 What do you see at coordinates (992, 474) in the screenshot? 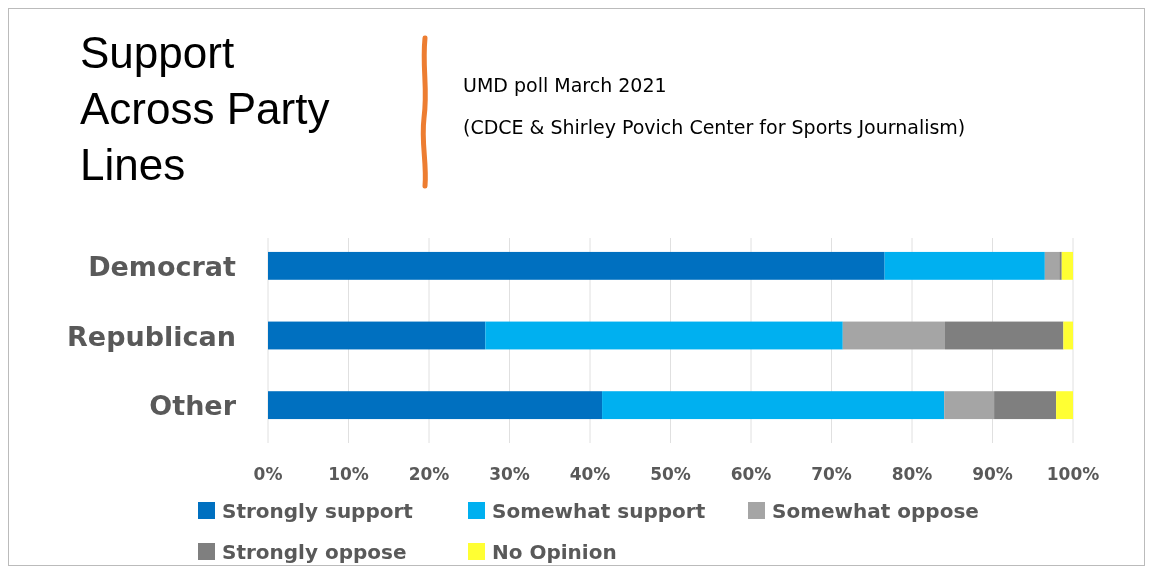
I see `x-tick-label: 90%` at bounding box center [992, 474].